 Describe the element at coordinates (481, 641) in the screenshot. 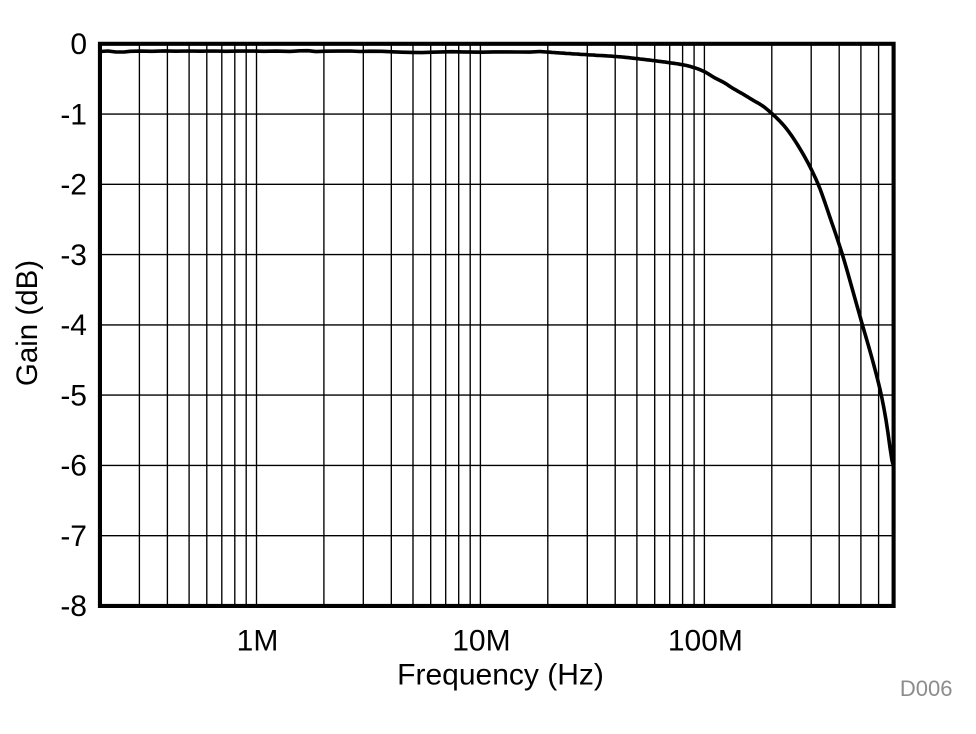

I see `svg-text: 10M` at that location.